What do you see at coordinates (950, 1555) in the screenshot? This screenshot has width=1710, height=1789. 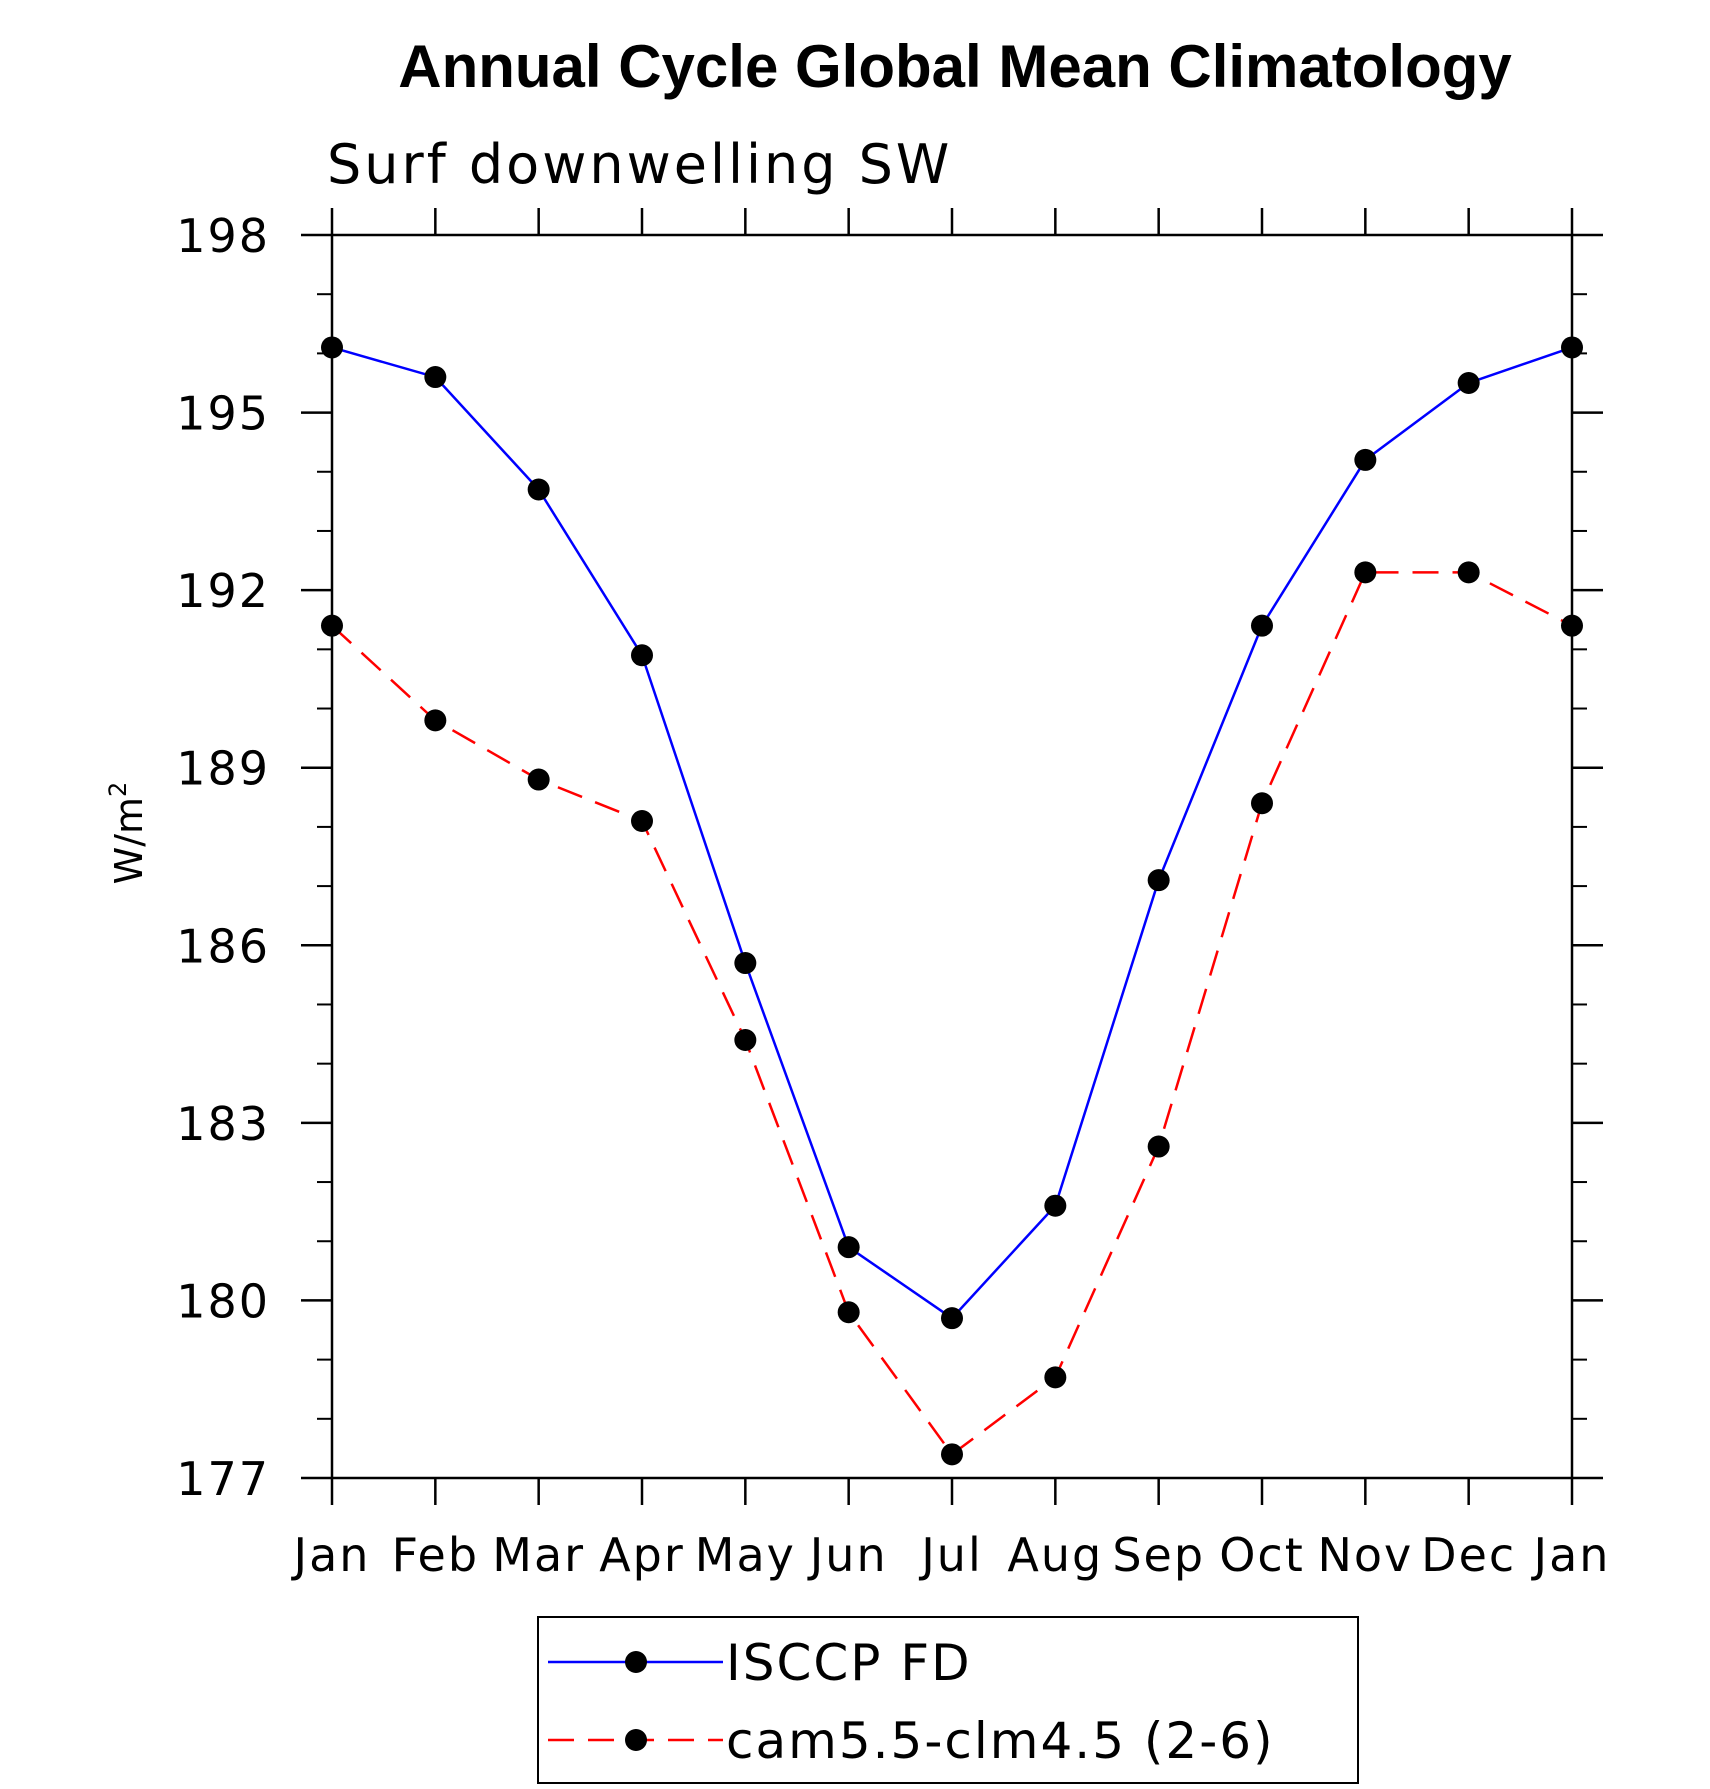 I see `x-tick-label: Jul` at bounding box center [950, 1555].